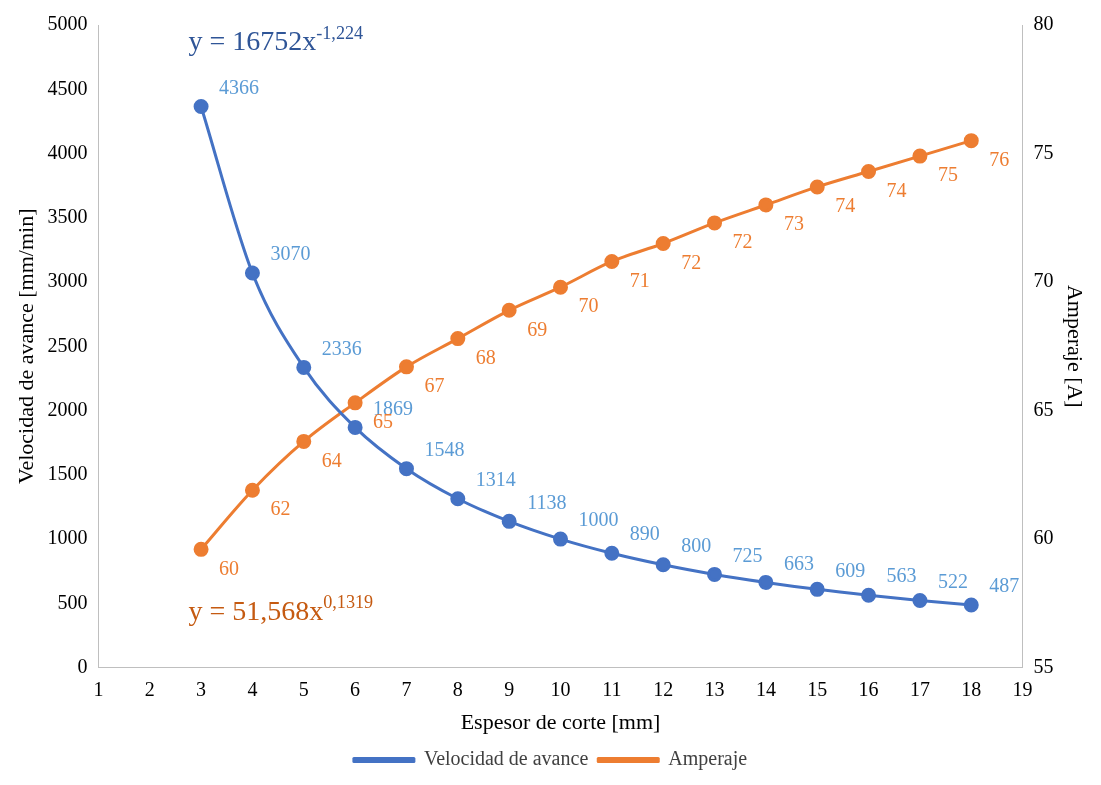  I want to click on x-tick-label: 11, so click(612, 688).